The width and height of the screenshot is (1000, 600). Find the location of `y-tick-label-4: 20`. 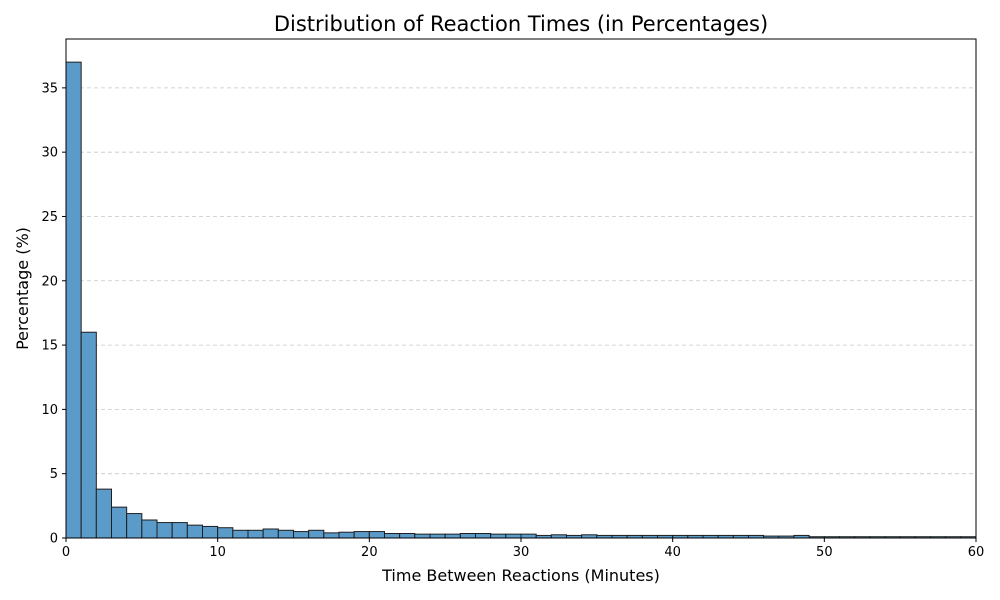

y-tick-label-4: 20 is located at coordinates (49, 281).